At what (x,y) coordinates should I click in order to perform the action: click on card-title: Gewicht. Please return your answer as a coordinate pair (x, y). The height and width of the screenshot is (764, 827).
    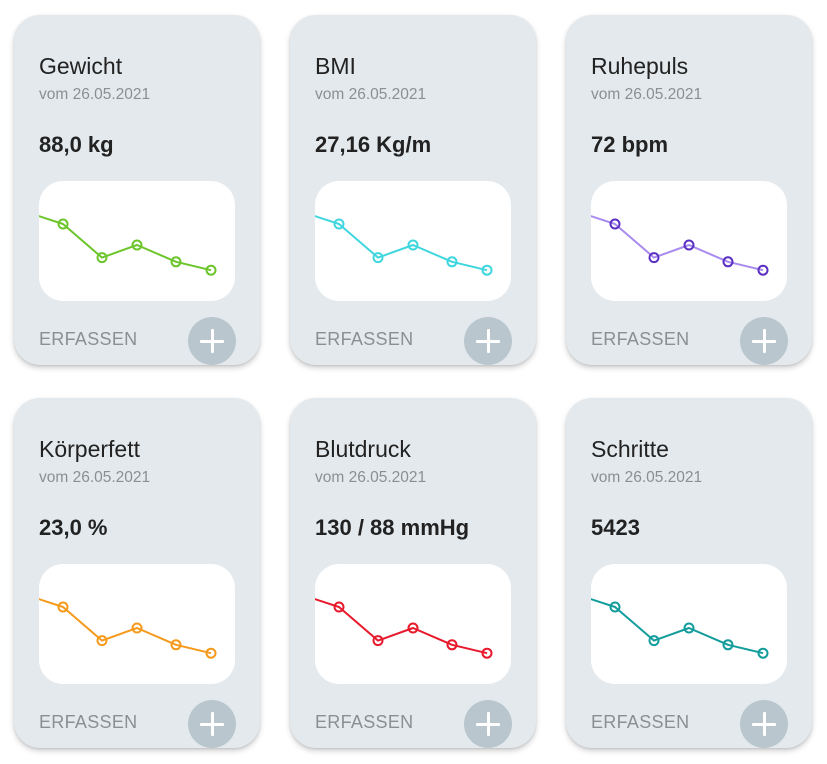
    Looking at the image, I should click on (81, 66).